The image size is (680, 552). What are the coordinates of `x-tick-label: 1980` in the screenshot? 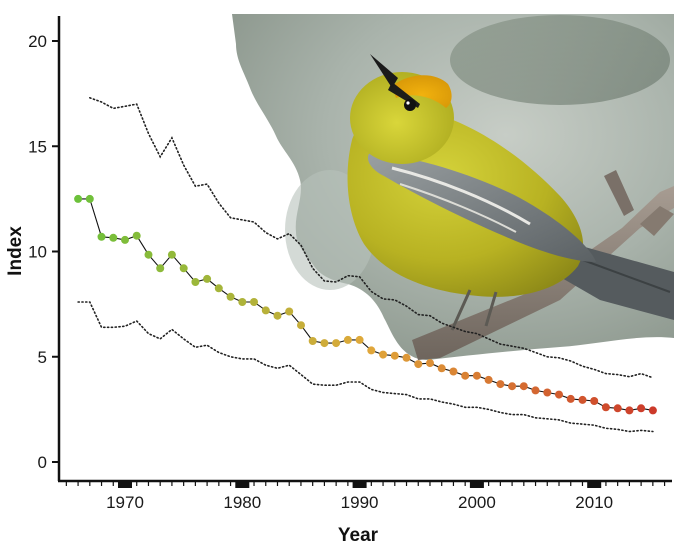 It's located at (242, 502).